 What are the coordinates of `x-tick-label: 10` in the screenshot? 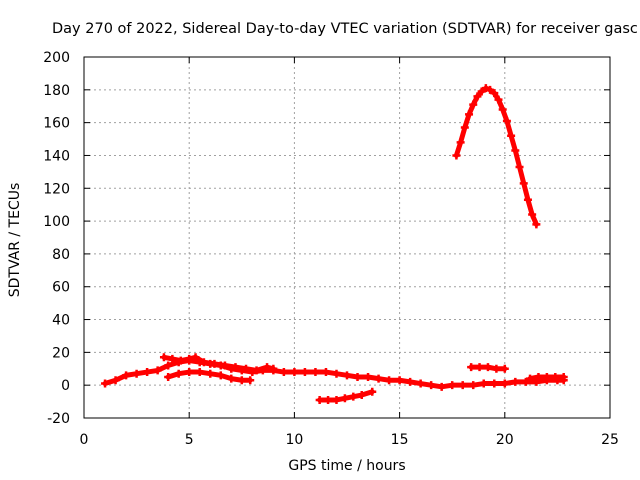 It's located at (294, 440).